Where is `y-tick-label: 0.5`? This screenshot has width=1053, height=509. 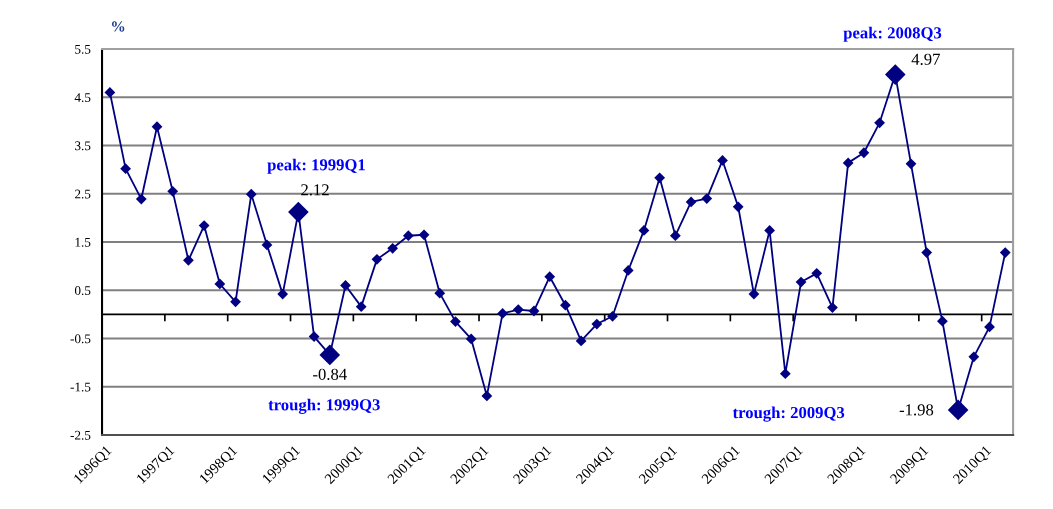 y-tick-label: 0.5 is located at coordinates (82, 291).